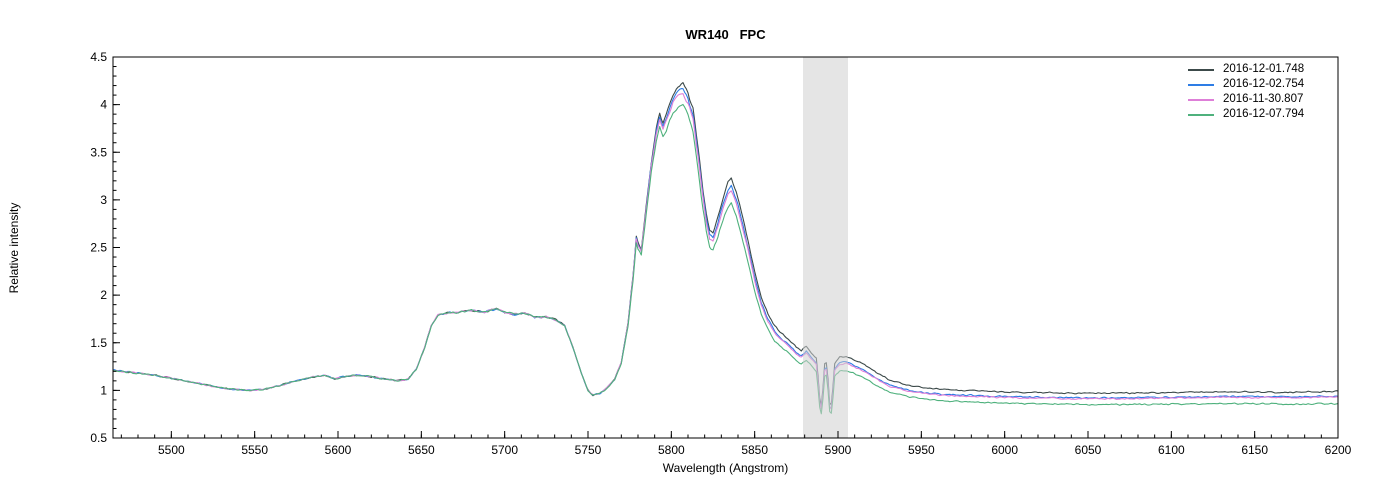  I want to click on x-tick-label: 5700, so click(504, 450).